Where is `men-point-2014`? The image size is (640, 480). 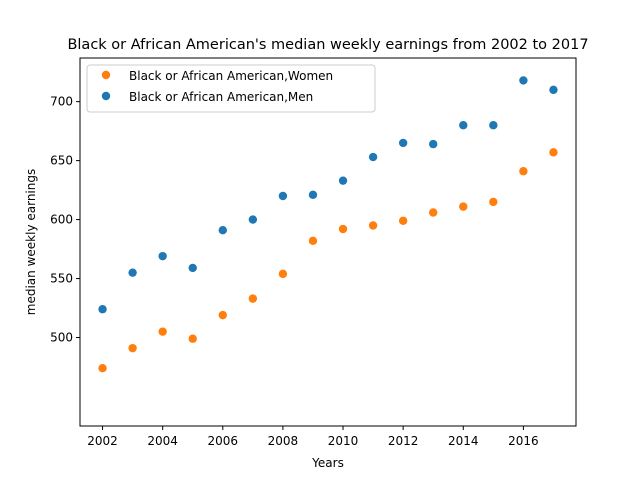 men-point-2014 is located at coordinates (463, 125).